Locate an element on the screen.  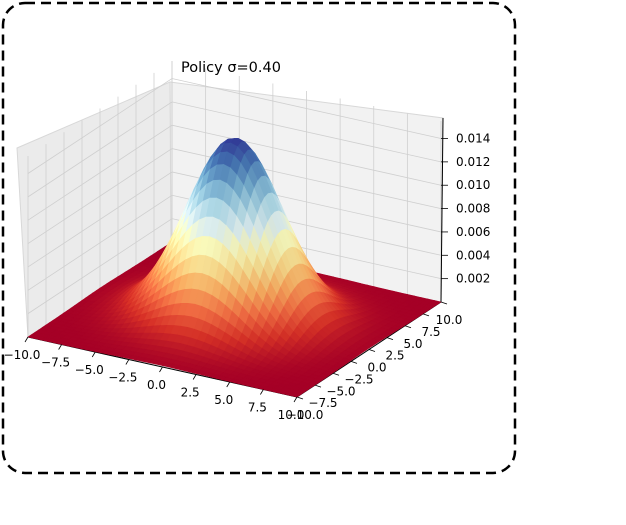
z-axis-line is located at coordinates (442, 210).